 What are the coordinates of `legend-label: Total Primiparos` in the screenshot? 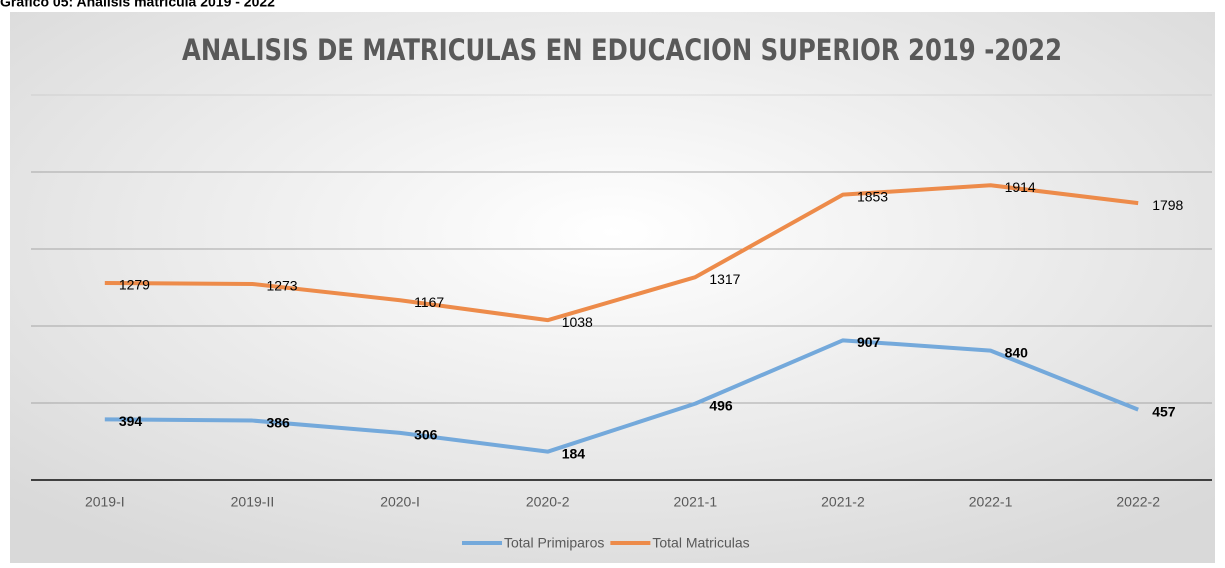 It's located at (554, 543).